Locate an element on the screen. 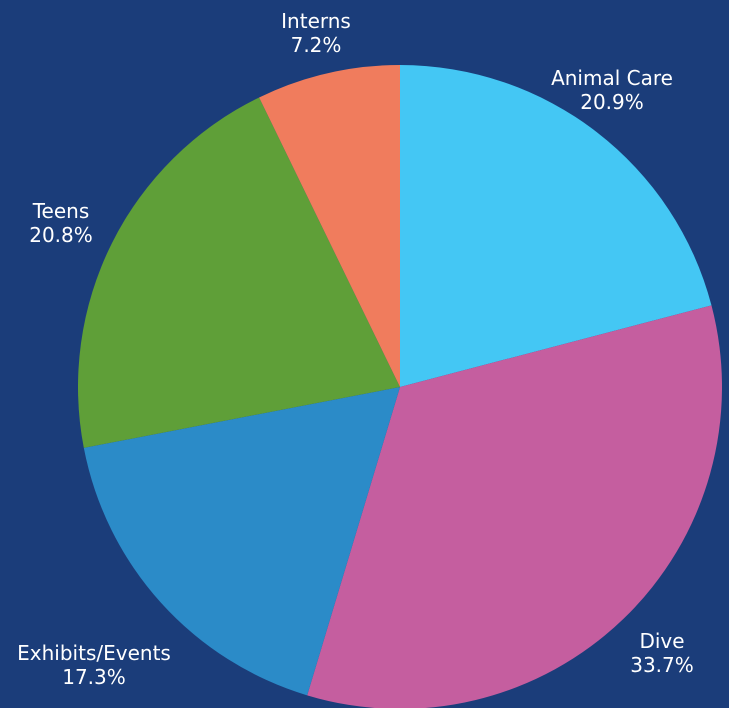 This screenshot has width=729, height=708. slice-label-exhibits-events: Exhibits/Events is located at coordinates (94, 653).